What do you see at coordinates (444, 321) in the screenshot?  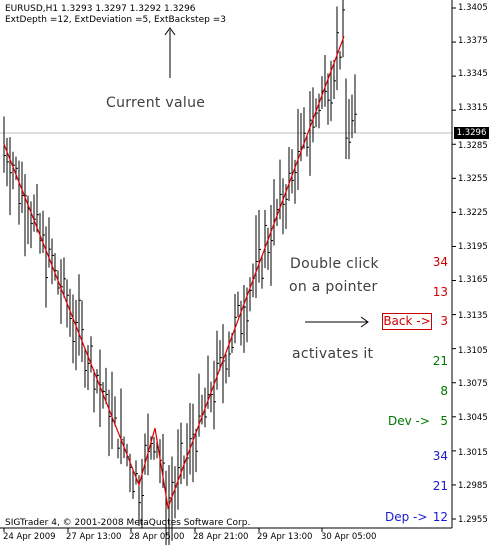 I see `back-value: 3` at bounding box center [444, 321].